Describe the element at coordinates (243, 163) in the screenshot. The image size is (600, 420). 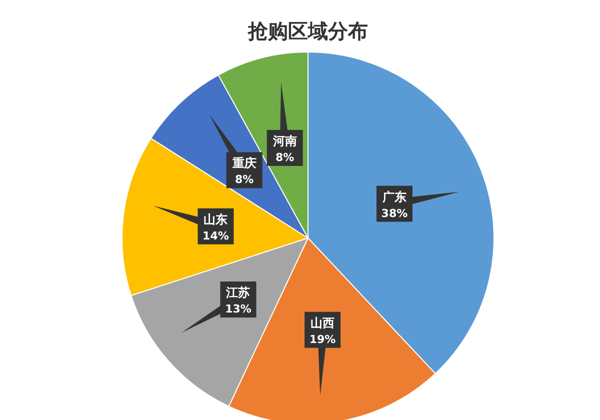
I see `slice-label: 重庆` at that location.